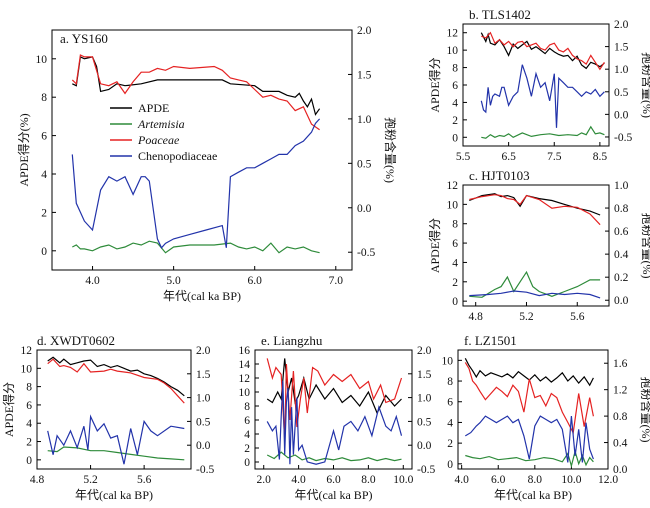 The width and height of the screenshot is (650, 508). Describe the element at coordinates (620, 391) in the screenshot. I see `y2-tick-label: 1.2` at that location.